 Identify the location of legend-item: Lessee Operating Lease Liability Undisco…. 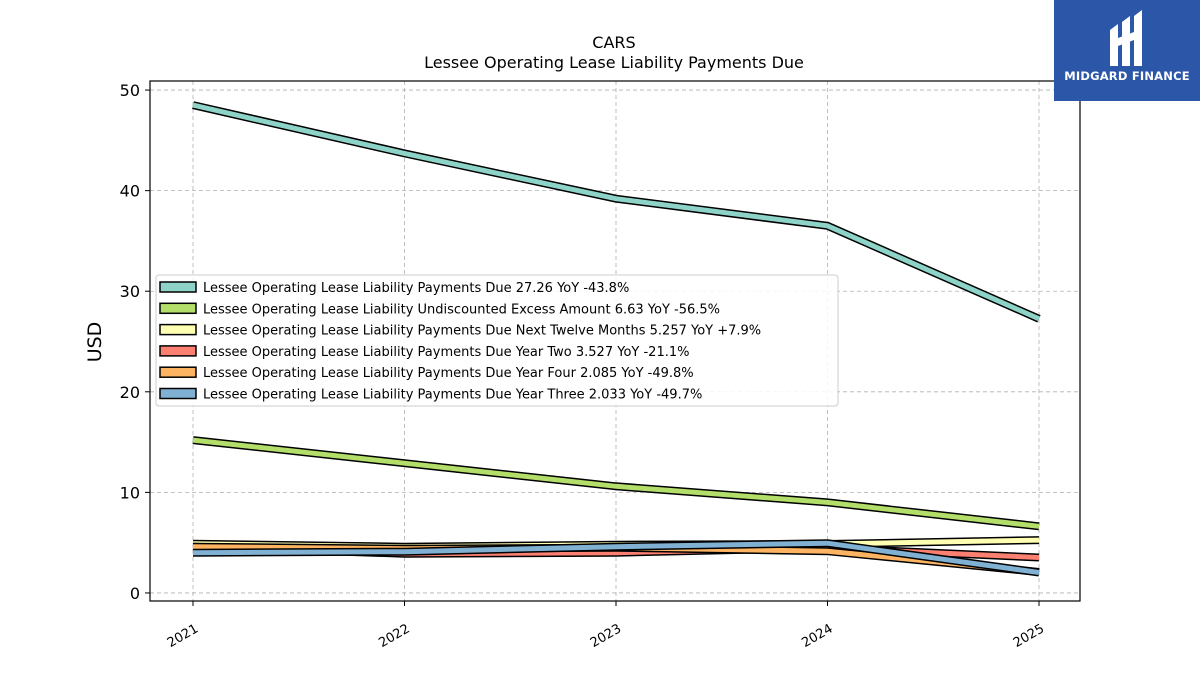
(439, 309).